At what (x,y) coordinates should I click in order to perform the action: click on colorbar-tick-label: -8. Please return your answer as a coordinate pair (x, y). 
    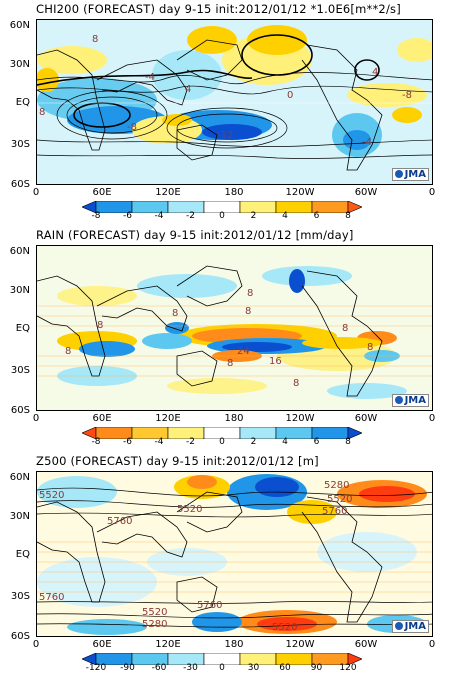
    Looking at the image, I should click on (96, 442).